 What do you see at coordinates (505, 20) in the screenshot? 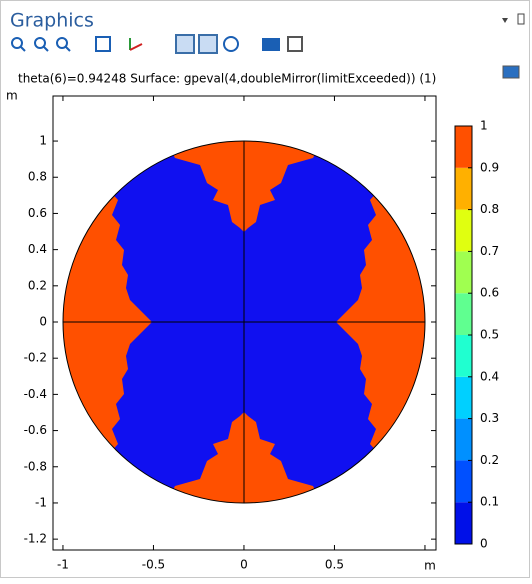
I see `menu-arrow` at bounding box center [505, 20].